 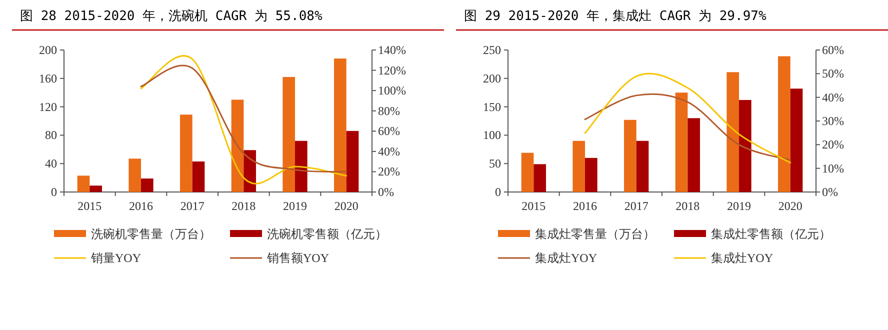 I want to click on y-tick-label: 150, so click(x=492, y=107).